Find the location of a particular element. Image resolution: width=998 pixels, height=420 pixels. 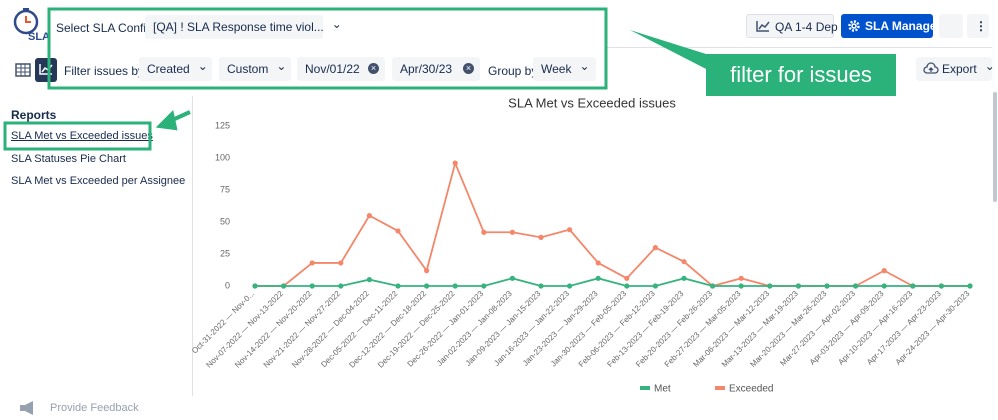

report-link: SLA Met vs Exceeded issues is located at coordinates (82, 136).